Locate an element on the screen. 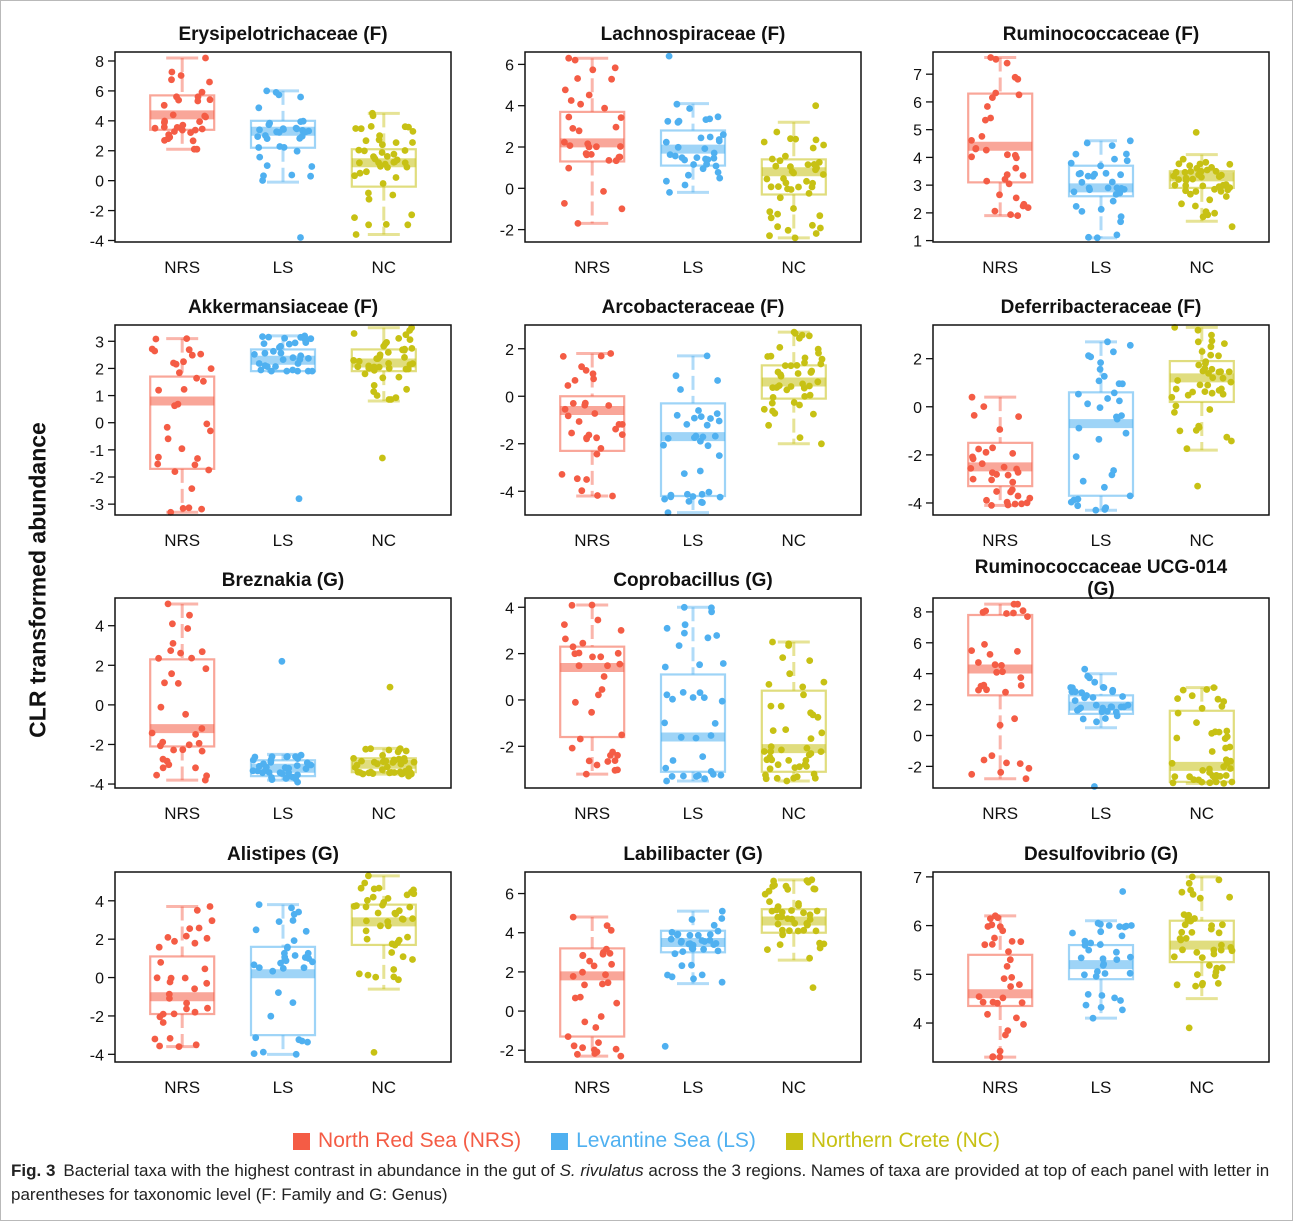 The image size is (1293, 1221). y-tick-label: -2 is located at coordinates (915, 767).